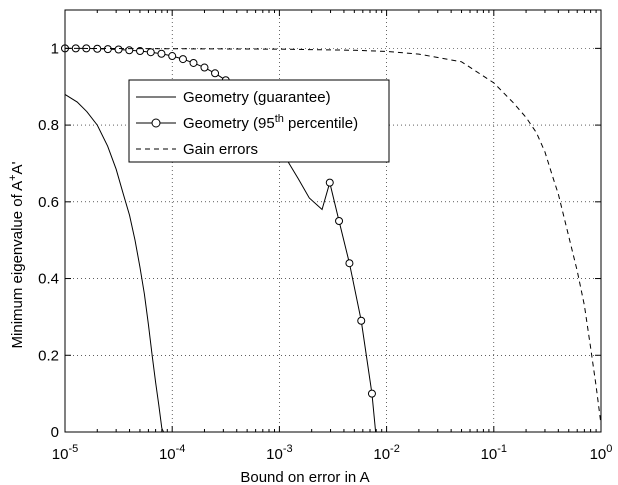  Describe the element at coordinates (48, 279) in the screenshot. I see `y-tick-label: 0.4` at that location.